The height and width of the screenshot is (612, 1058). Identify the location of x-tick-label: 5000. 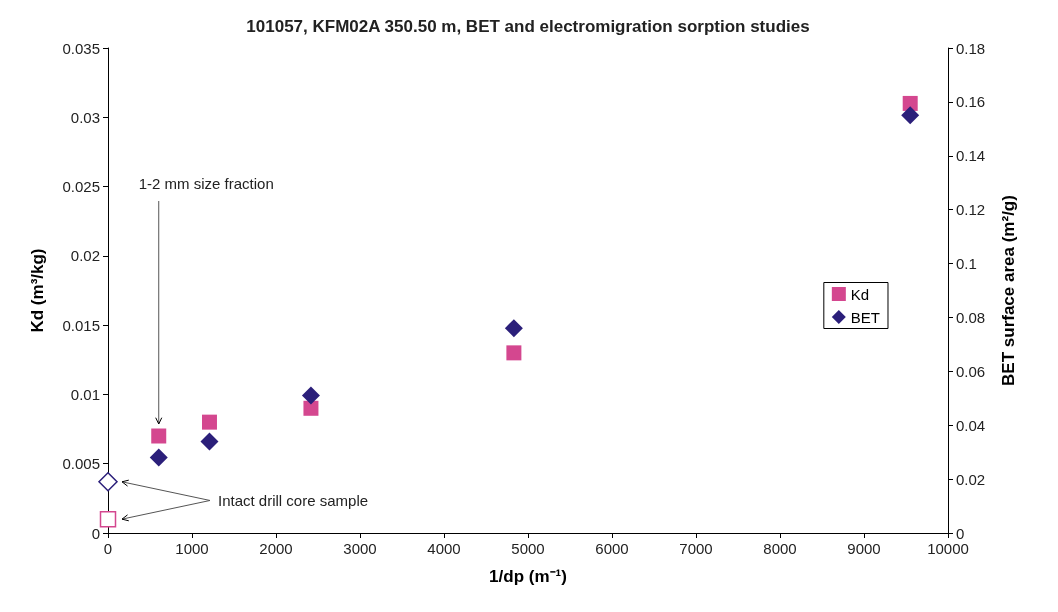
(528, 548).